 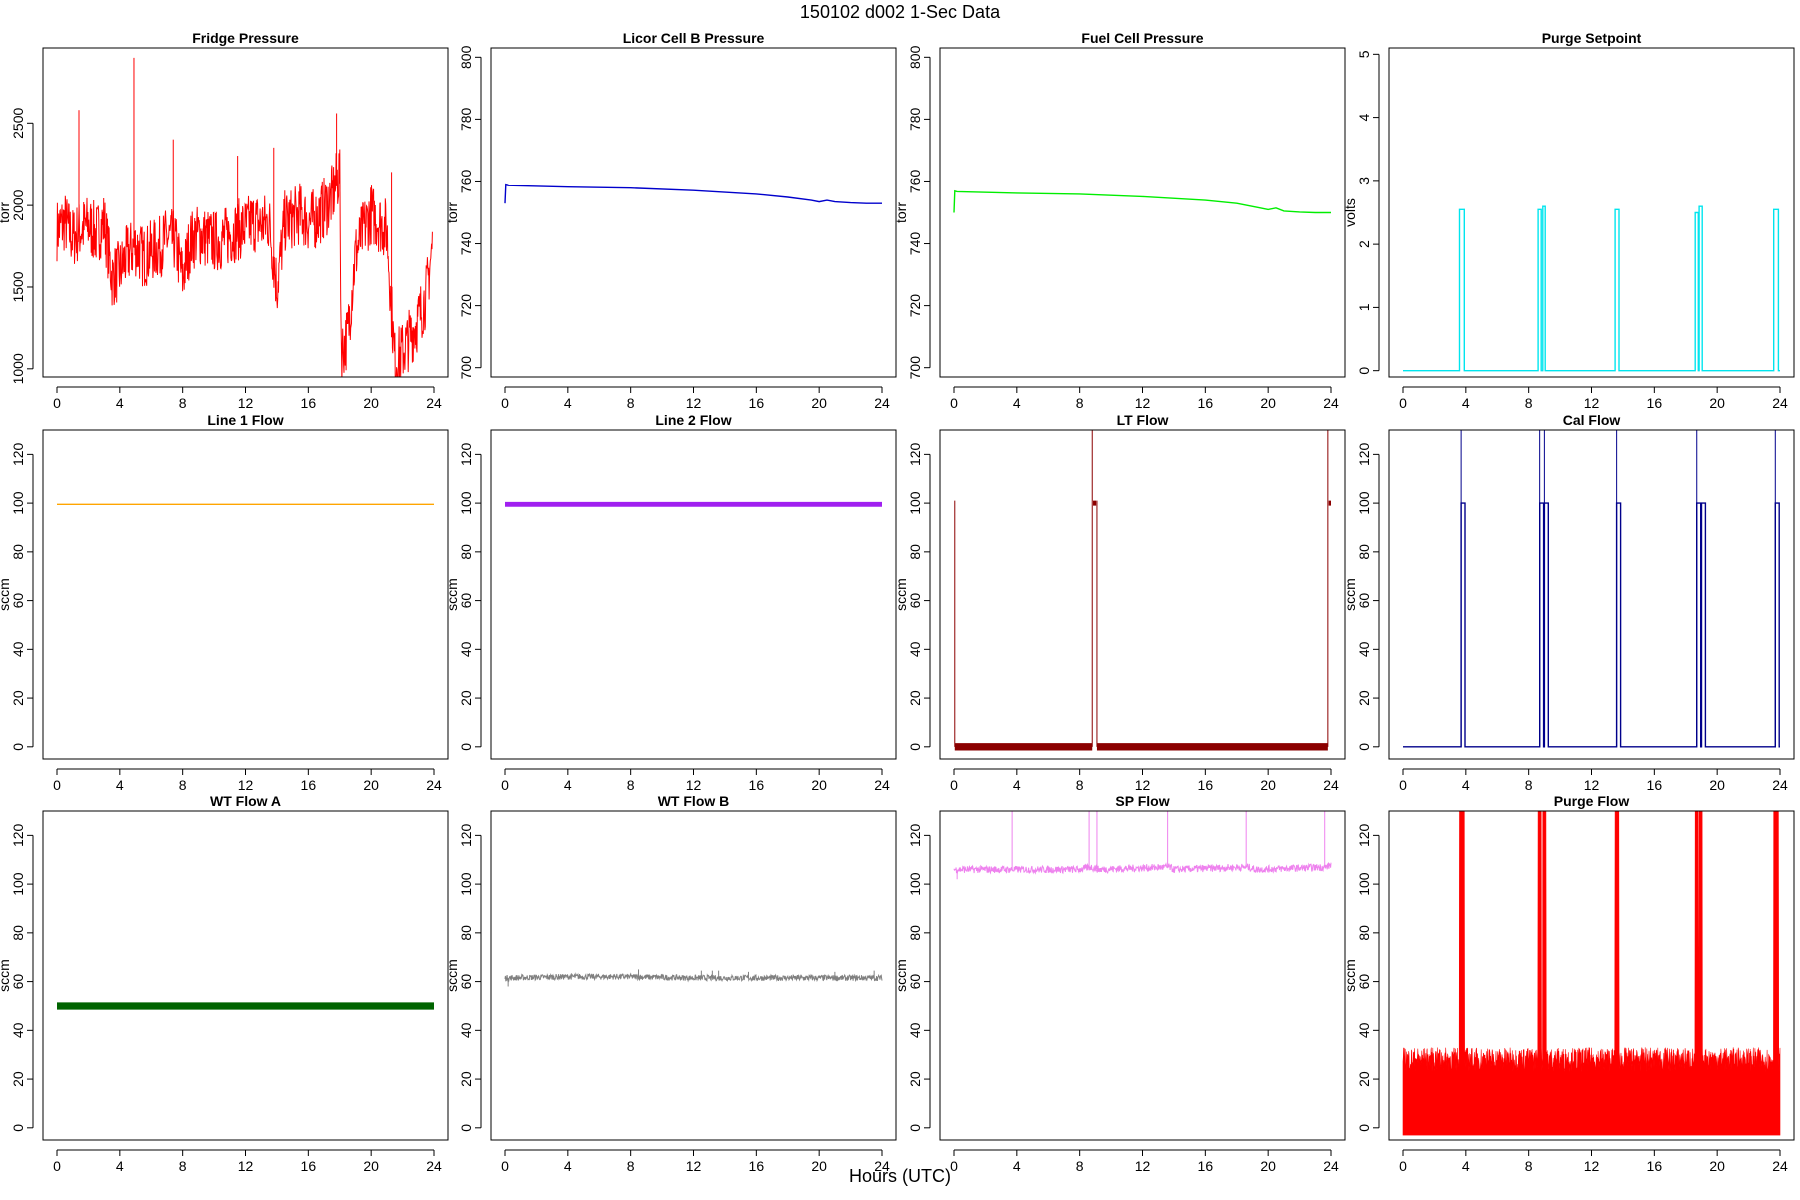 What do you see at coordinates (245, 801) in the screenshot?
I see `panel-title: WT Flow A` at bounding box center [245, 801].